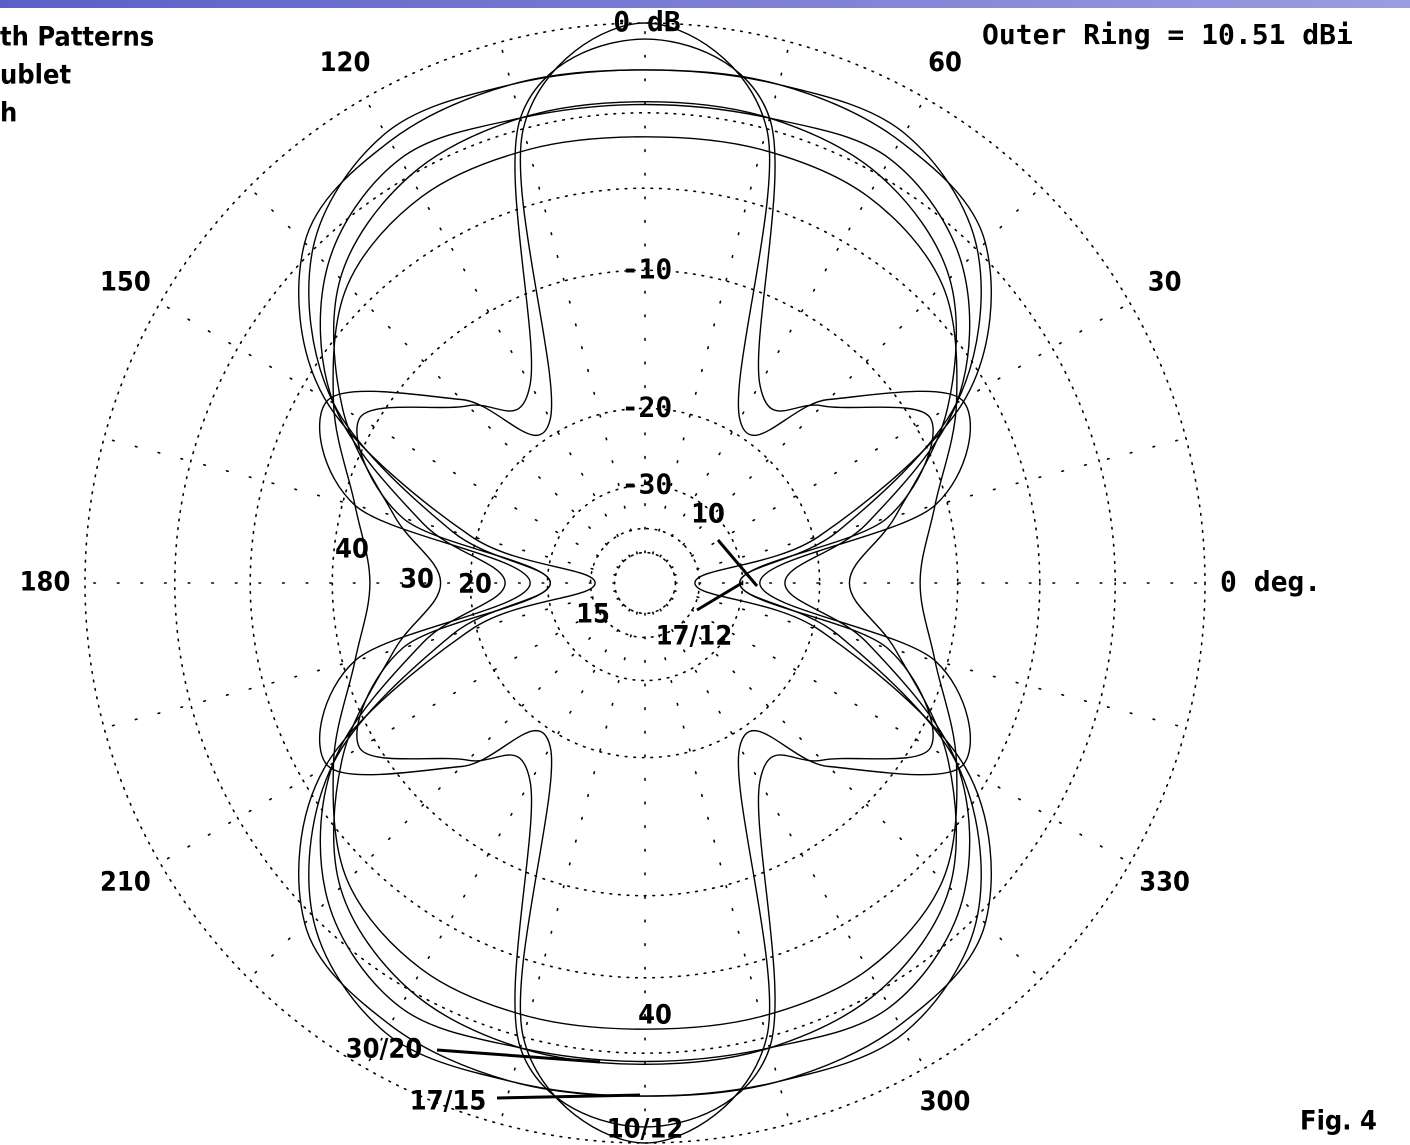 Image resolution: width=1410 pixels, height=1145 pixels. What do you see at coordinates (45, 582) in the screenshot?
I see `angle-label: 180` at bounding box center [45, 582].